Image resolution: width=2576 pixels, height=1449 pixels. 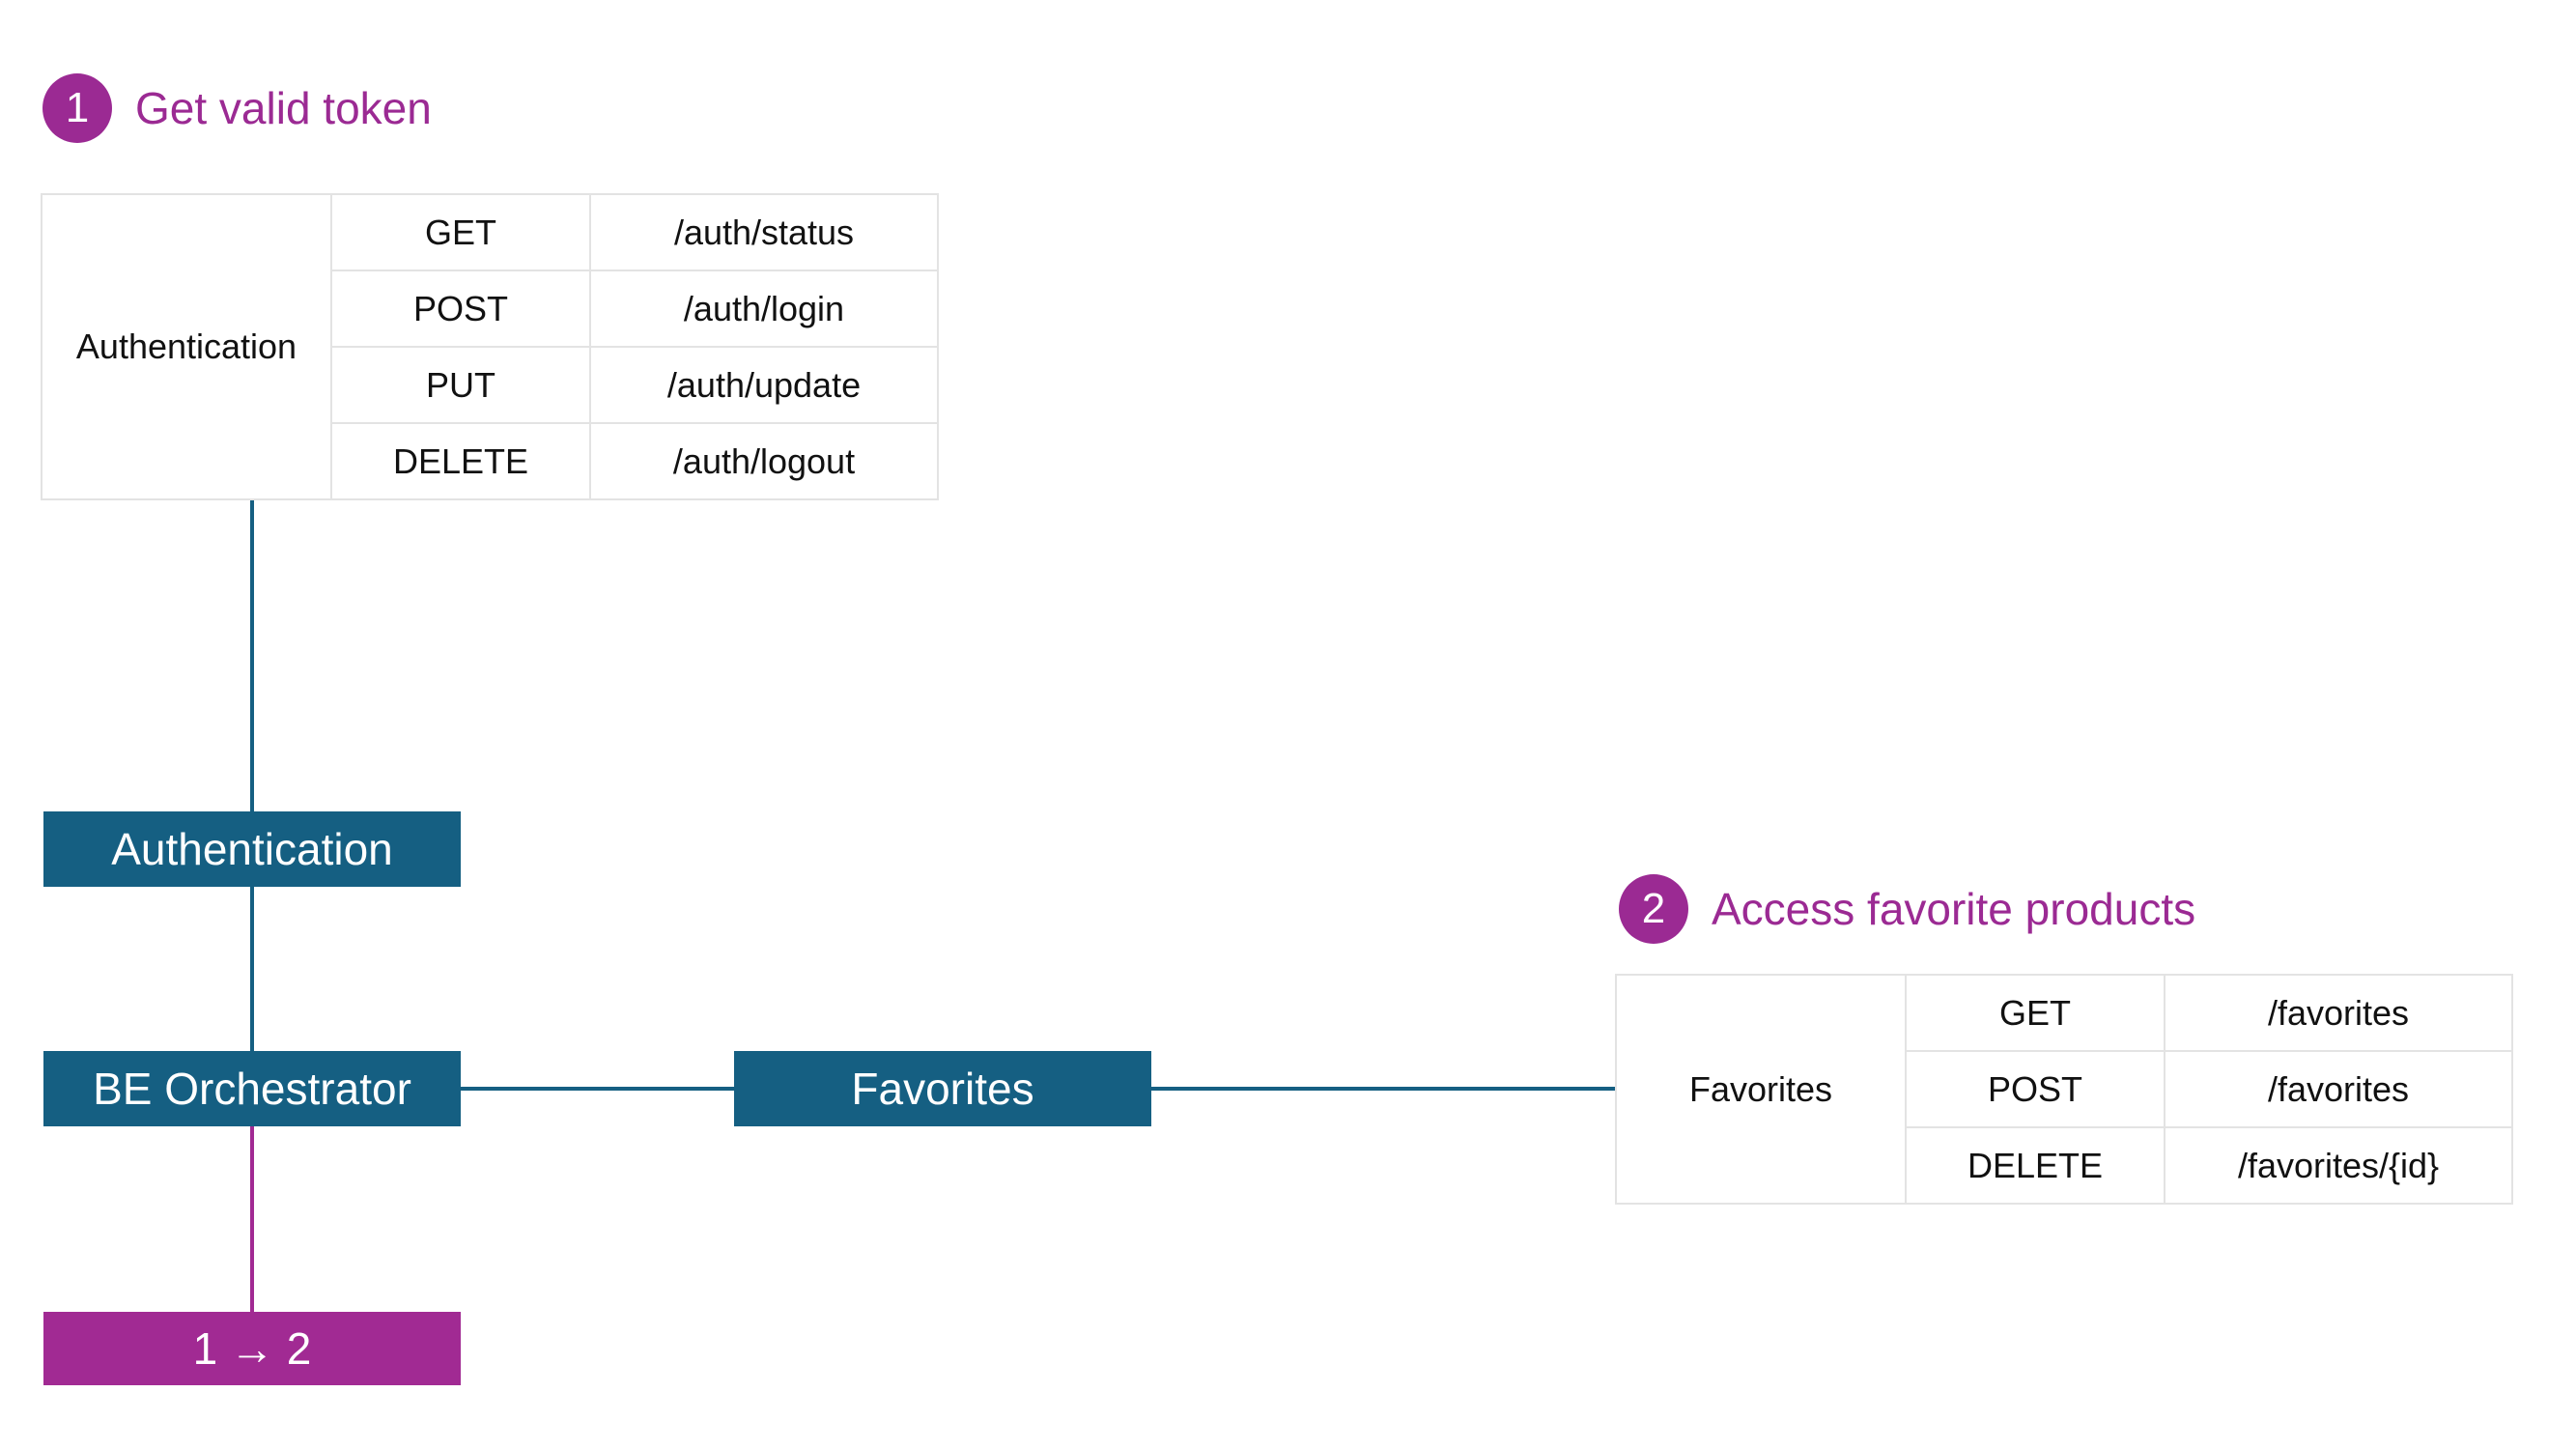 I want to click on favorites-method-cell: DELETE, so click(x=2035, y=1165).